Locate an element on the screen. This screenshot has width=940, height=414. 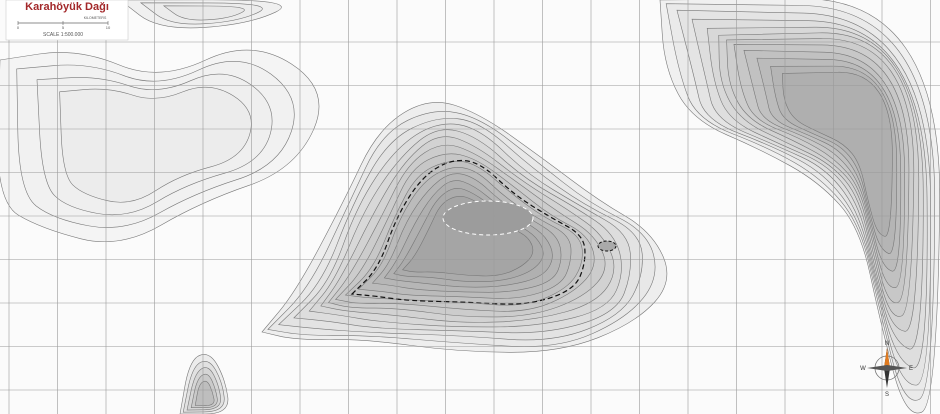
compass-label: E is located at coordinates (911, 369).